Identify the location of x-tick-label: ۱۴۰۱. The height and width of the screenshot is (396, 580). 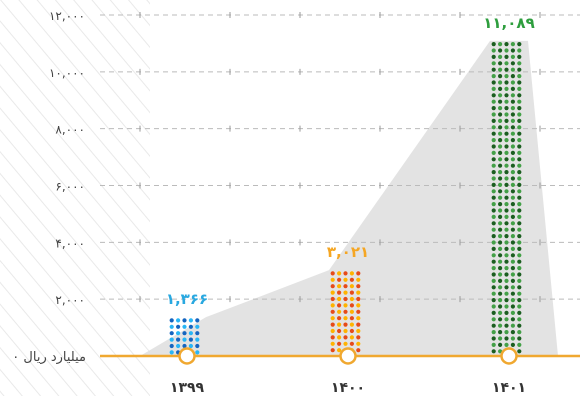
(509, 388).